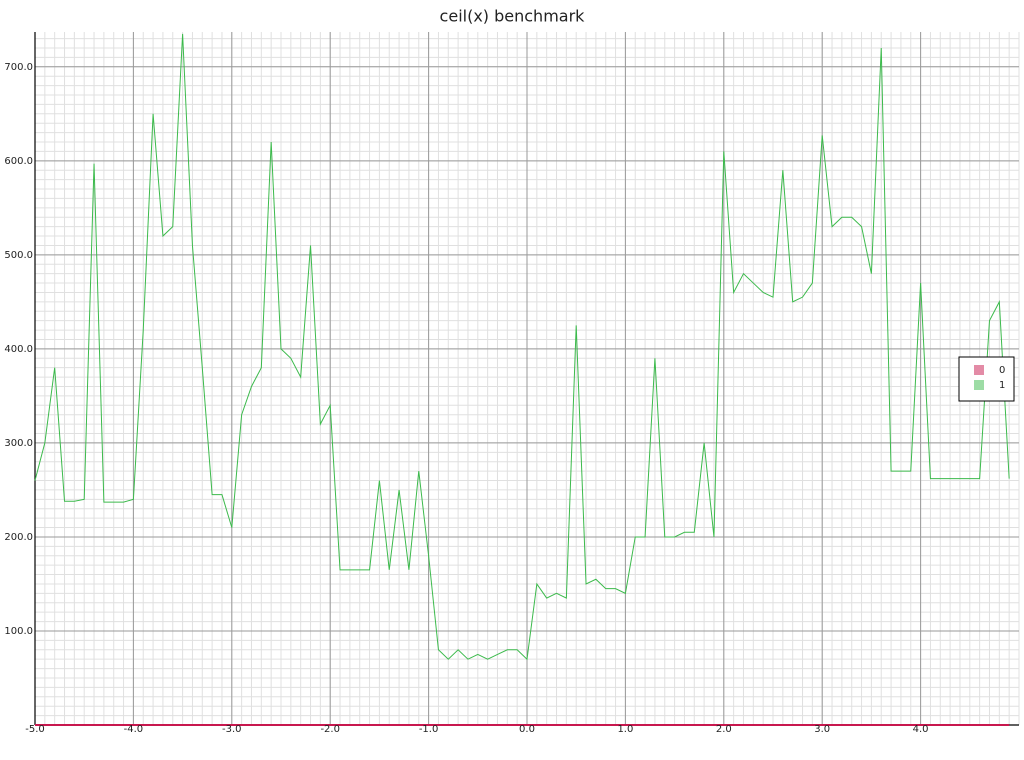 Image resolution: width=1024 pixels, height=760 pixels. Describe the element at coordinates (625, 729) in the screenshot. I see `x-tick-label: 1.0` at that location.